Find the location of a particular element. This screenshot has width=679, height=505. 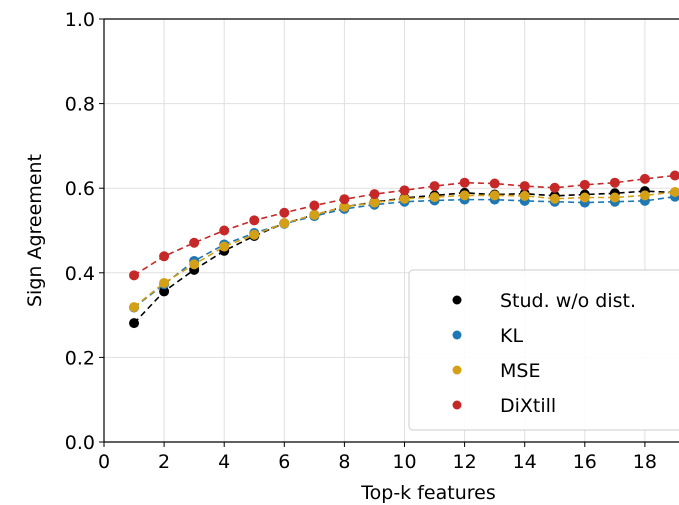

legend-label: MSE is located at coordinates (520, 371).